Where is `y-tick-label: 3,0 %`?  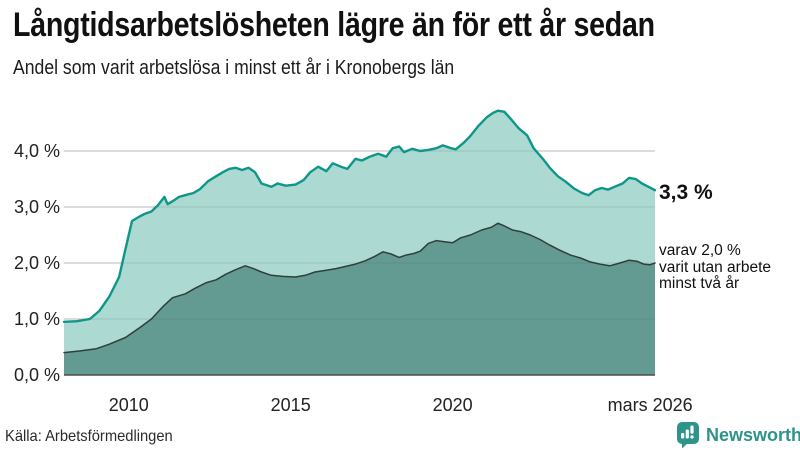
y-tick-label: 3,0 % is located at coordinates (37, 207).